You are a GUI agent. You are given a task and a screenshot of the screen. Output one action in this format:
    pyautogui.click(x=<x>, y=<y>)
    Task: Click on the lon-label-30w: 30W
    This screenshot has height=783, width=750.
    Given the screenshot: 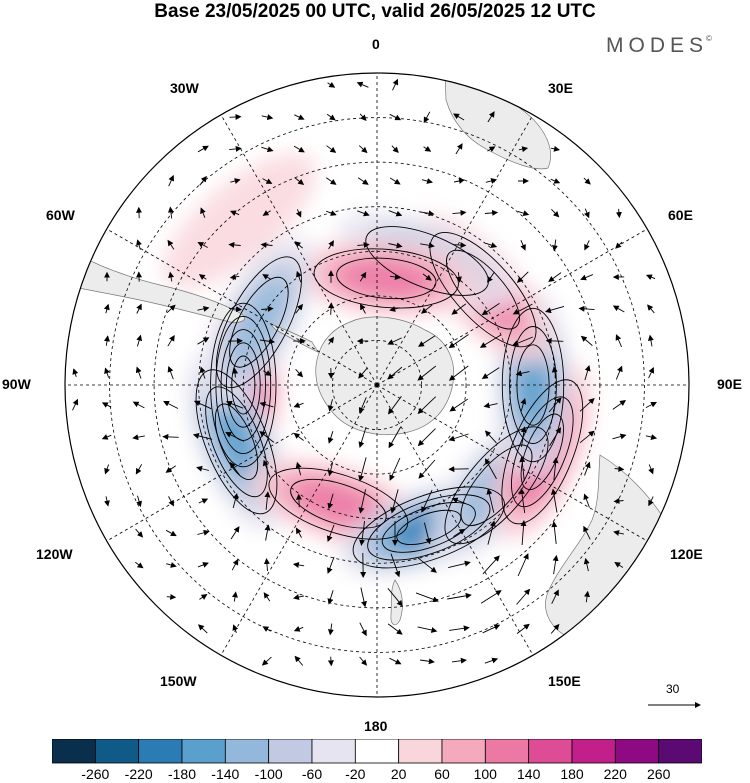 What is the action you would take?
    pyautogui.click(x=184, y=88)
    